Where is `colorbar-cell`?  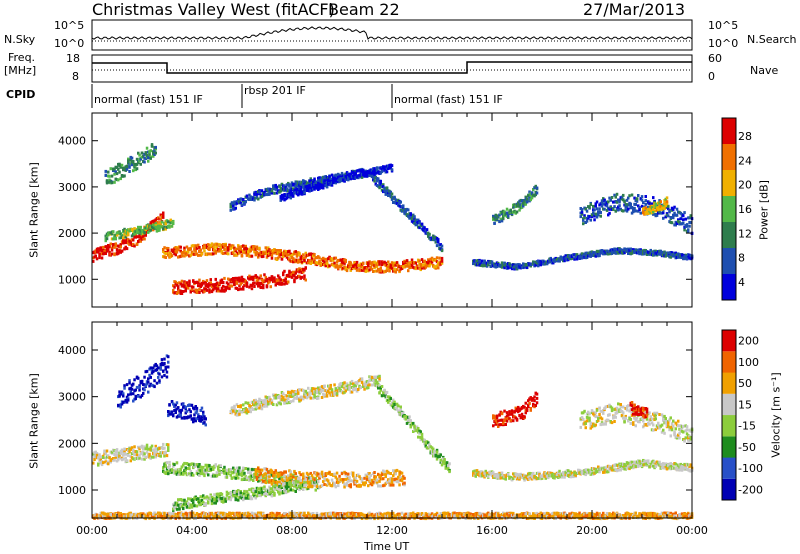
colorbar-cell is located at coordinates (729, 287).